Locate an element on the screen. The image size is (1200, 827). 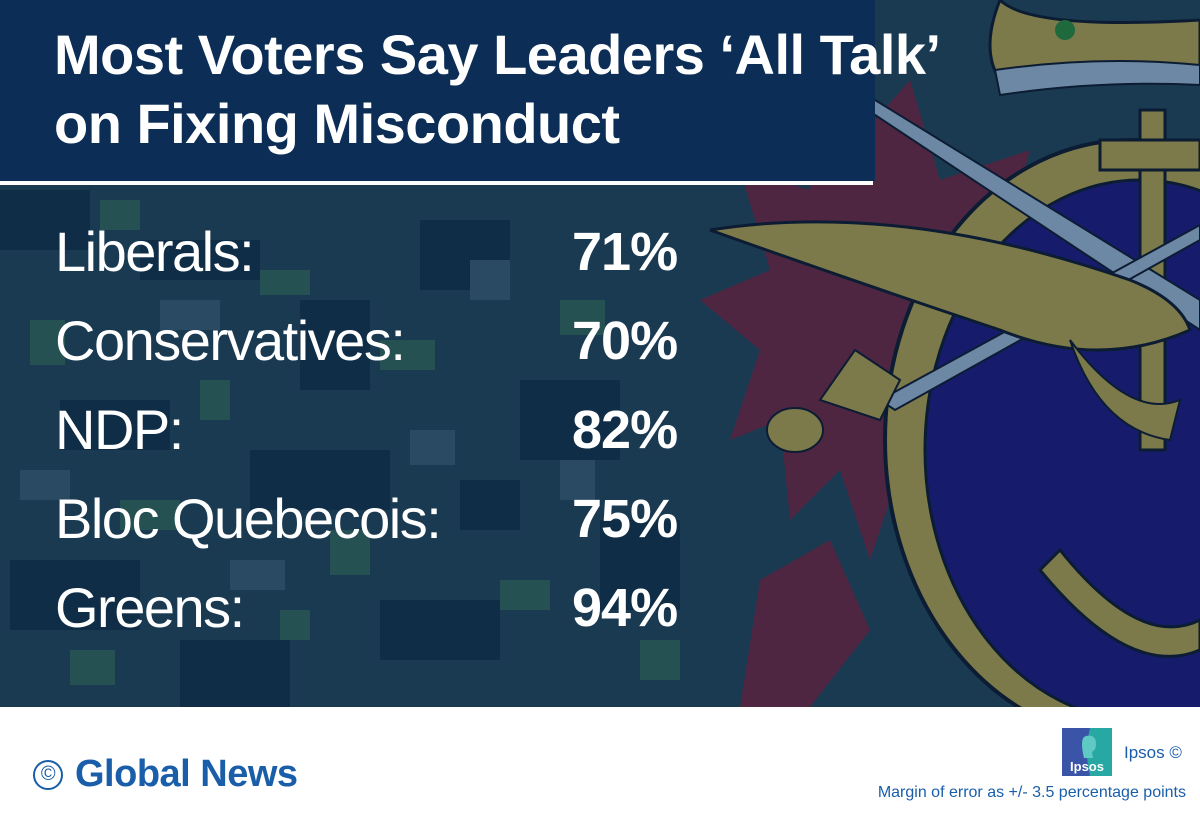
result-row-bloc: Bloc Quebecois: 75% is located at coordinates (360, 523).